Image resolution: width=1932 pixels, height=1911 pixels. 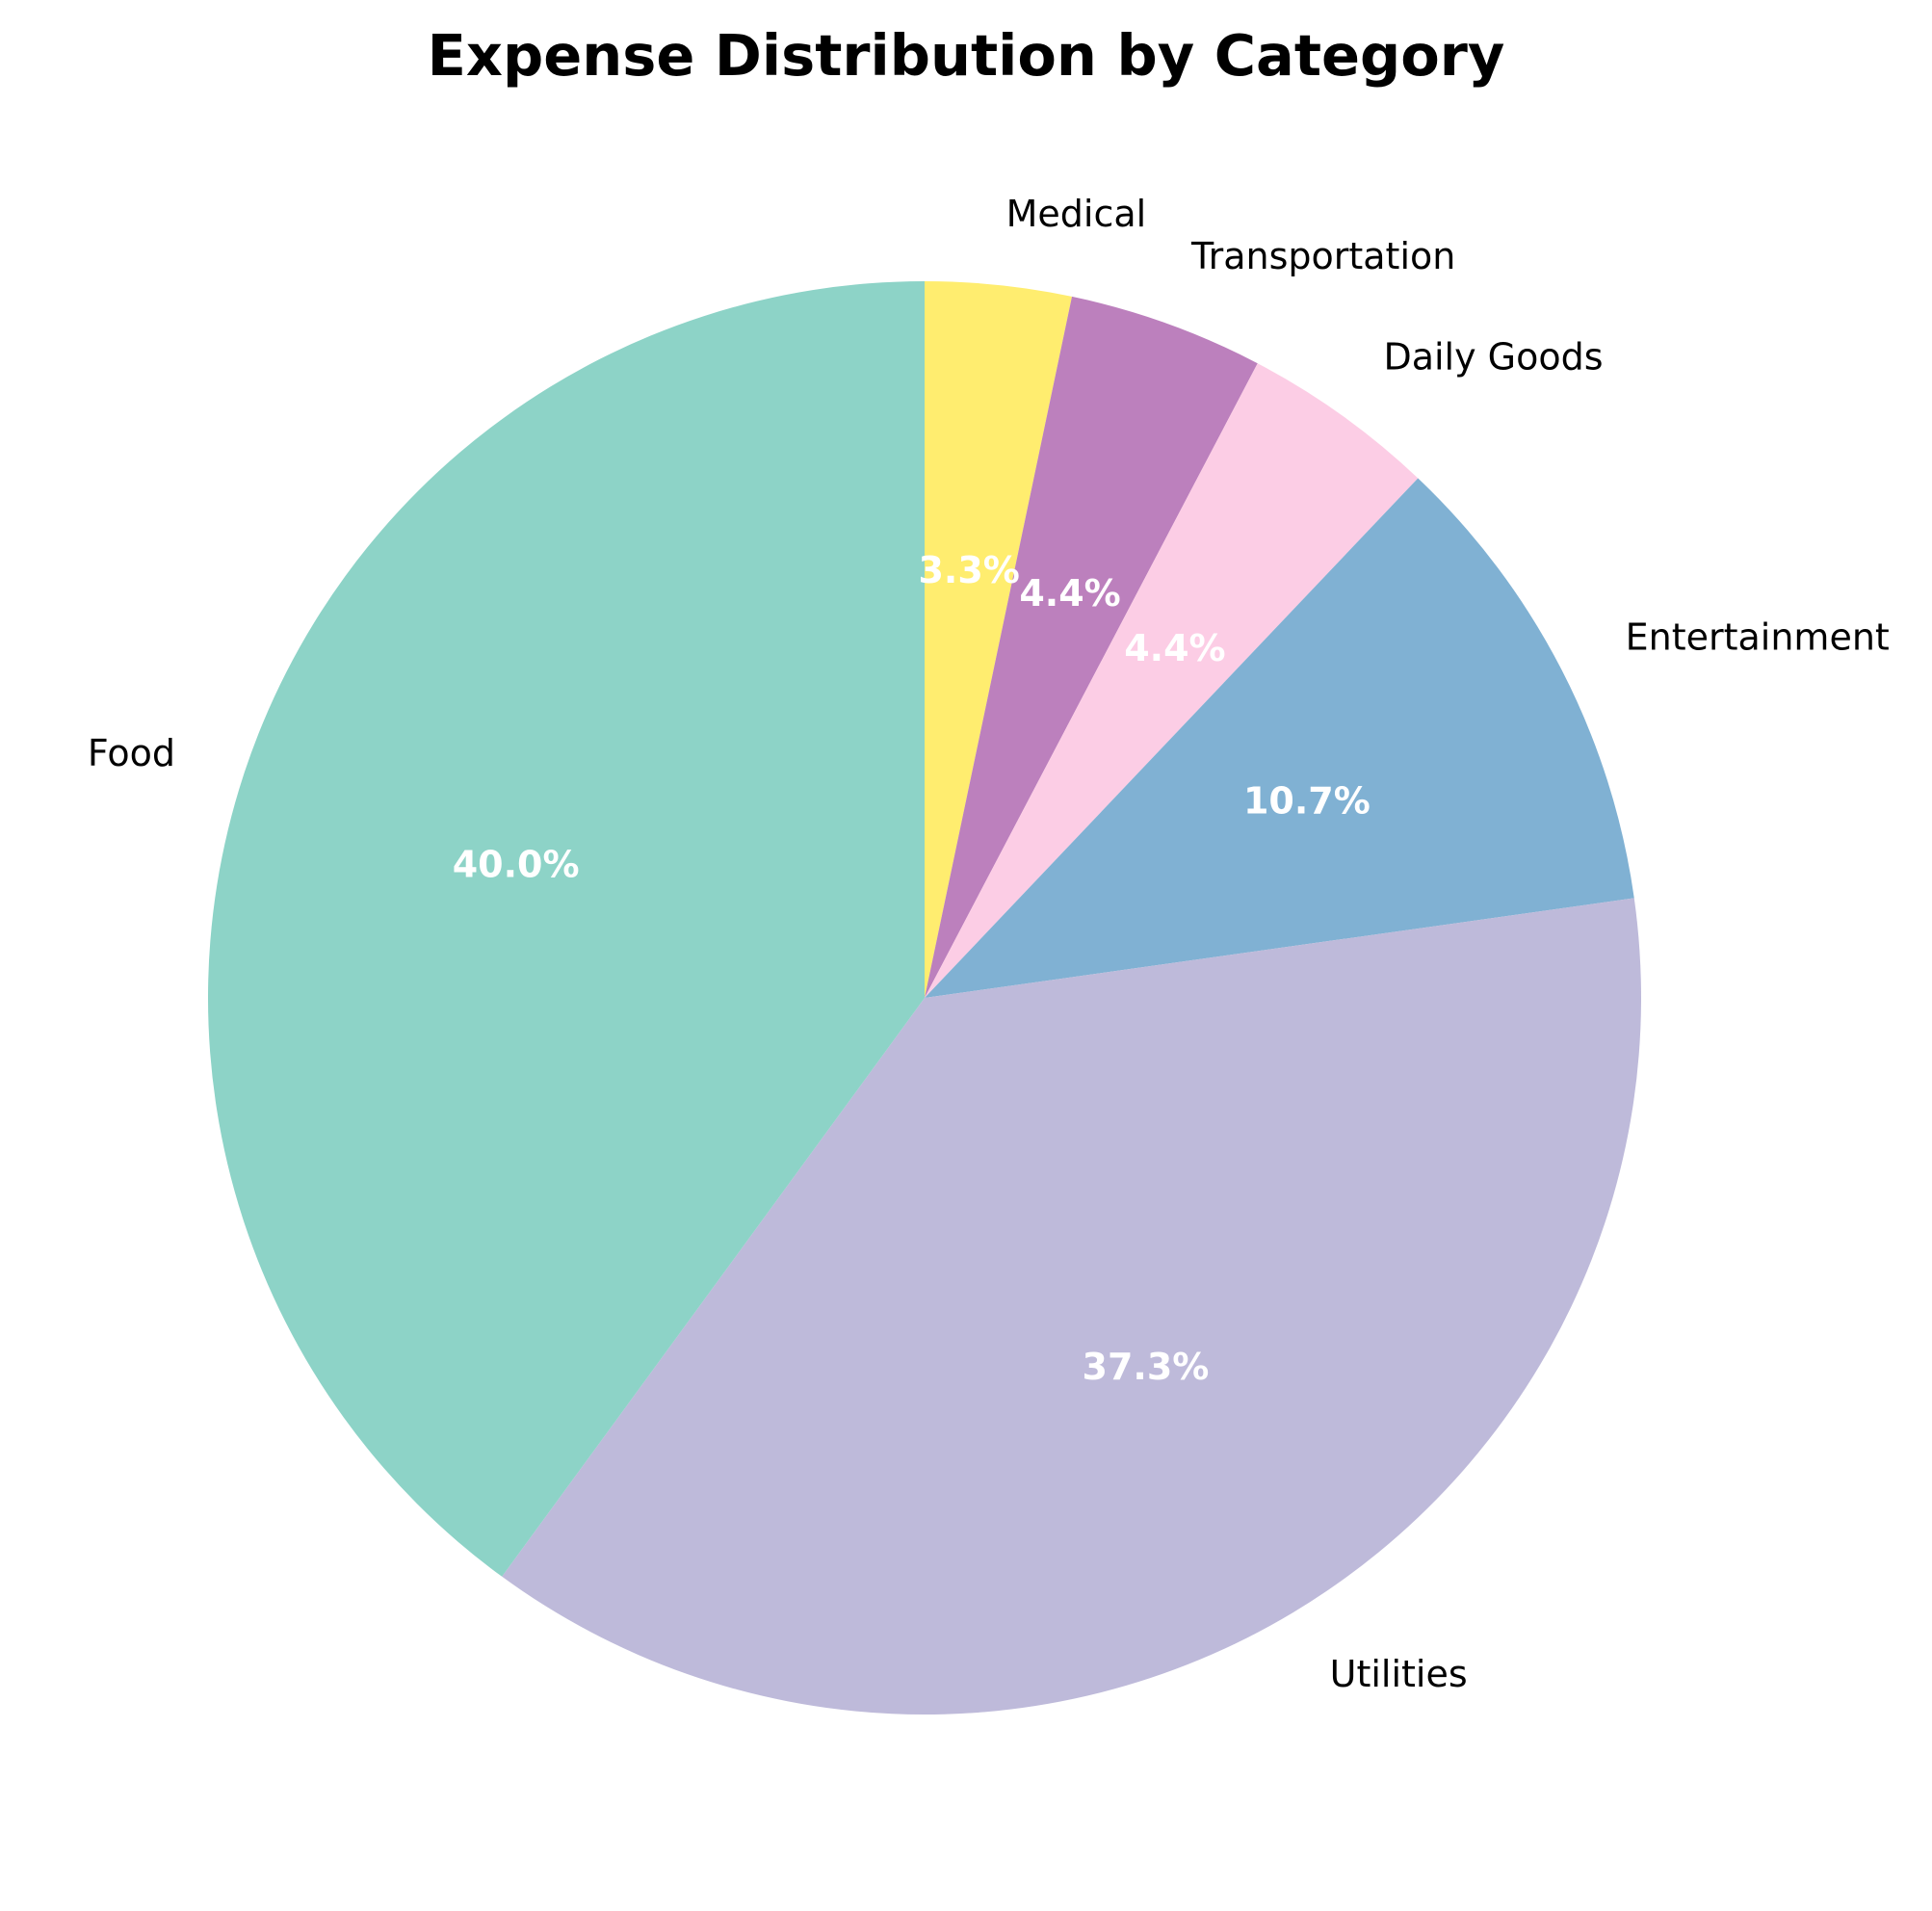 What do you see at coordinates (968, 570) in the screenshot?
I see `percent-label-medical: 3.3%` at bounding box center [968, 570].